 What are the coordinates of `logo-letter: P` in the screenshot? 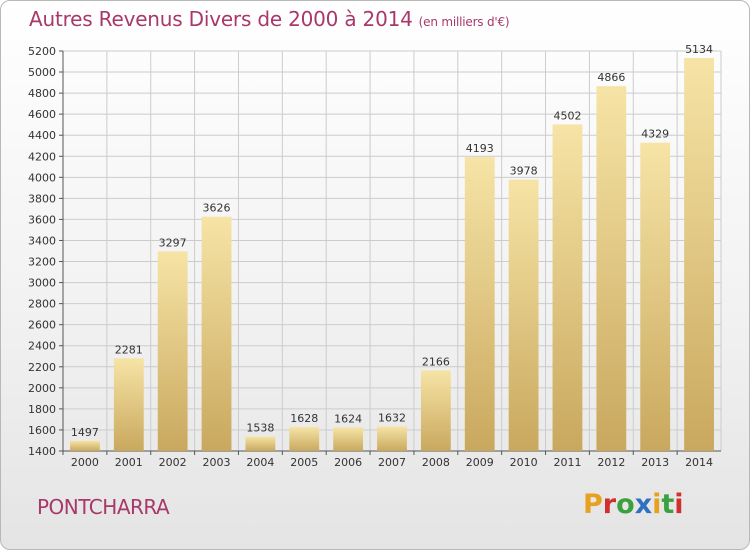 It's located at (593, 504).